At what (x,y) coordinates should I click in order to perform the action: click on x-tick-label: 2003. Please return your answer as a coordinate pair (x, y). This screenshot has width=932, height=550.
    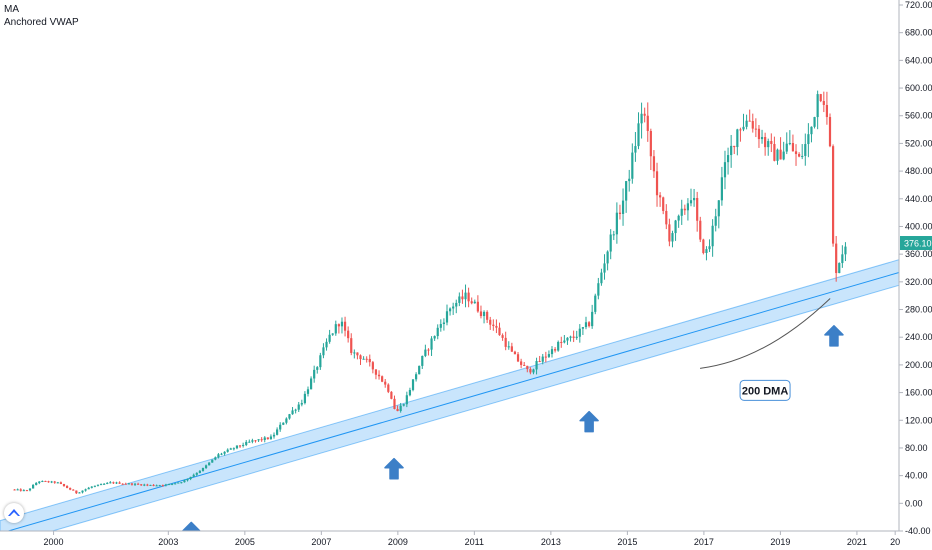
    Looking at the image, I should click on (168, 542).